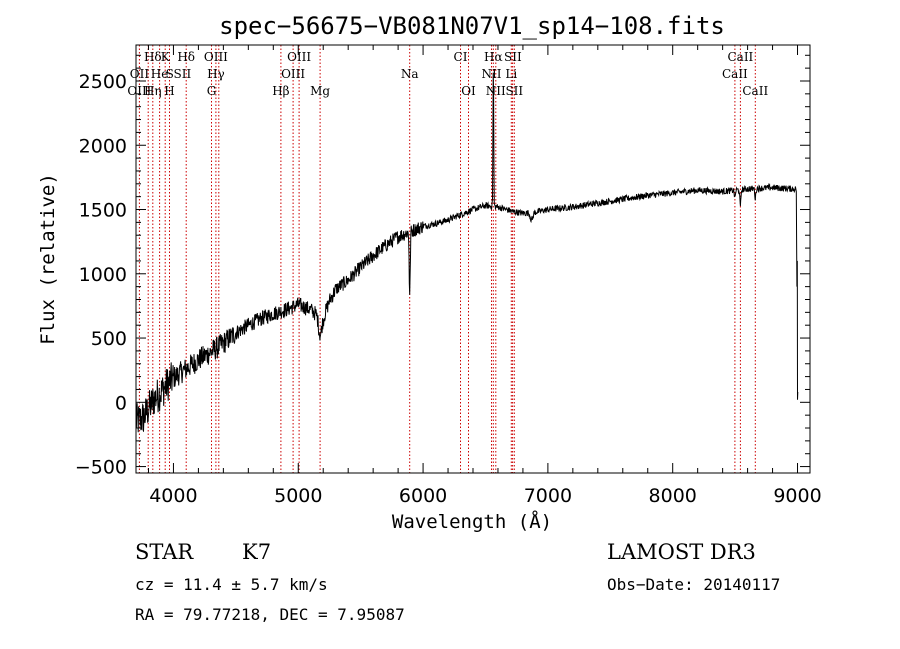 The image size is (900, 649). I want to click on chart-title: spec−56675−VB081N07V1_sp14−108.fits, so click(472, 26).